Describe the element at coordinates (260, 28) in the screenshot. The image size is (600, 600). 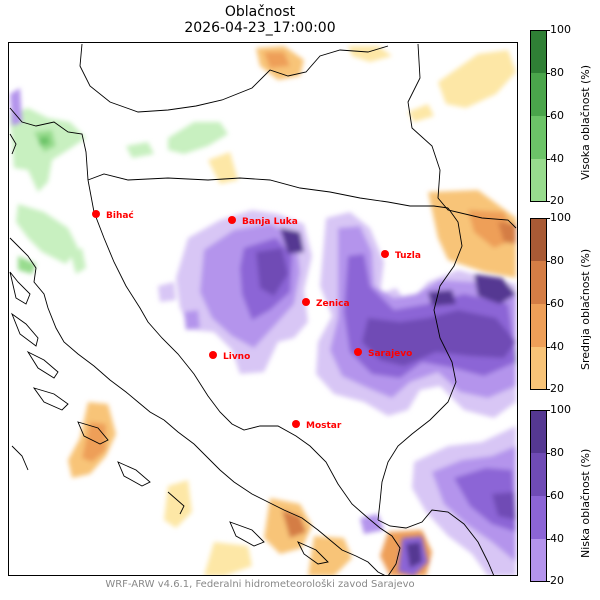
I see `map-timestamp: 2026-04-23_17:00:00` at that location.